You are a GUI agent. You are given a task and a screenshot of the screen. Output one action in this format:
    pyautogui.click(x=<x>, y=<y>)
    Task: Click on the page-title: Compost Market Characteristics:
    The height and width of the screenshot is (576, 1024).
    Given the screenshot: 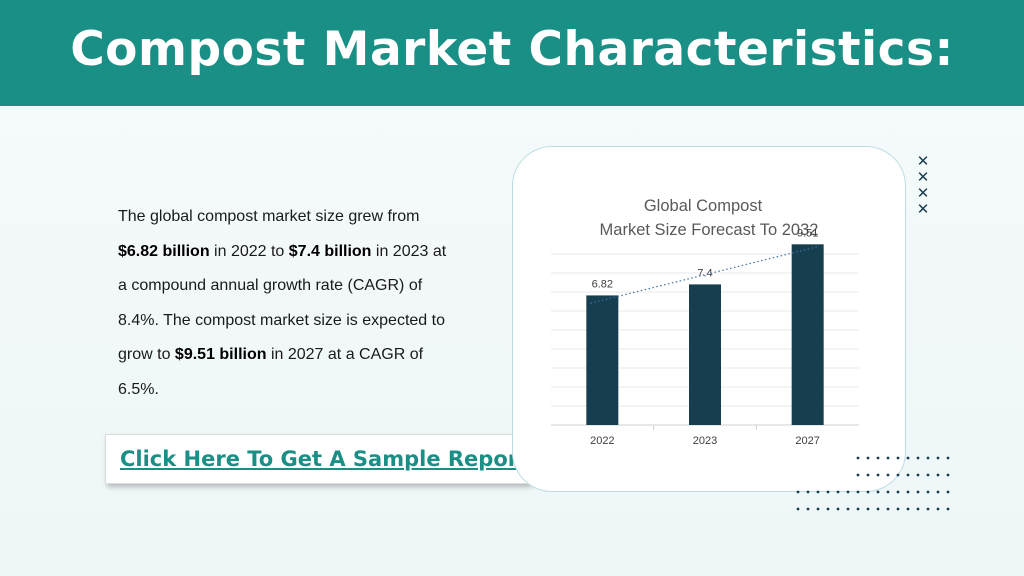 What is the action you would take?
    pyautogui.click(x=512, y=49)
    